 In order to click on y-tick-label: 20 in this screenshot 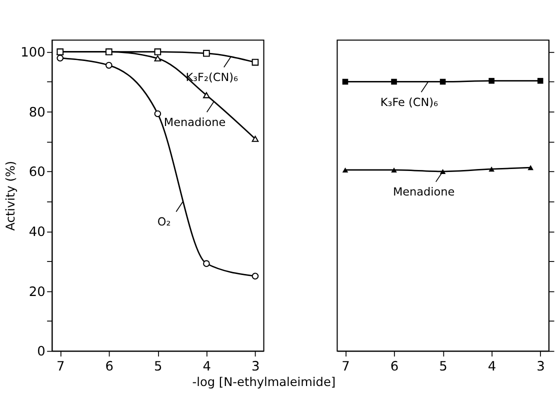, I will do `click(37, 292)`.